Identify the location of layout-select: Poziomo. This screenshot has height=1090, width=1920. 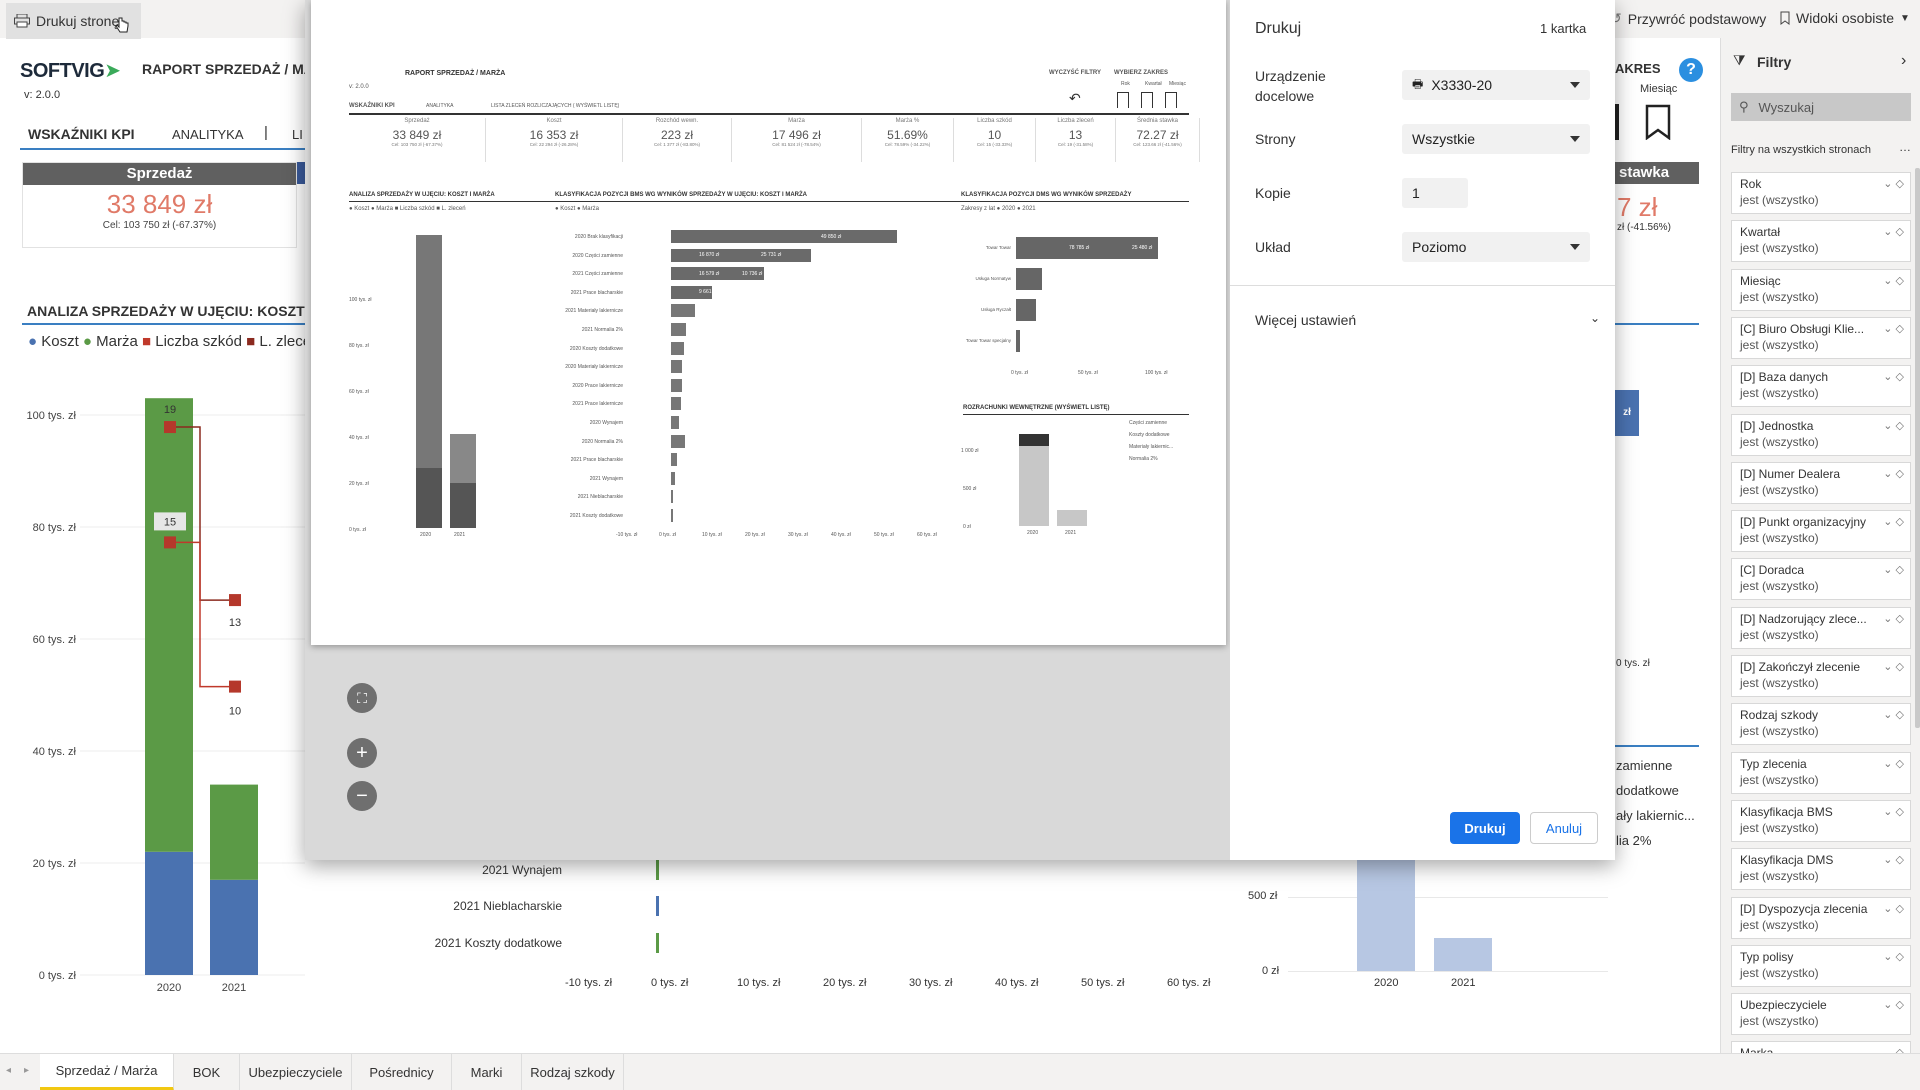
(1496, 247).